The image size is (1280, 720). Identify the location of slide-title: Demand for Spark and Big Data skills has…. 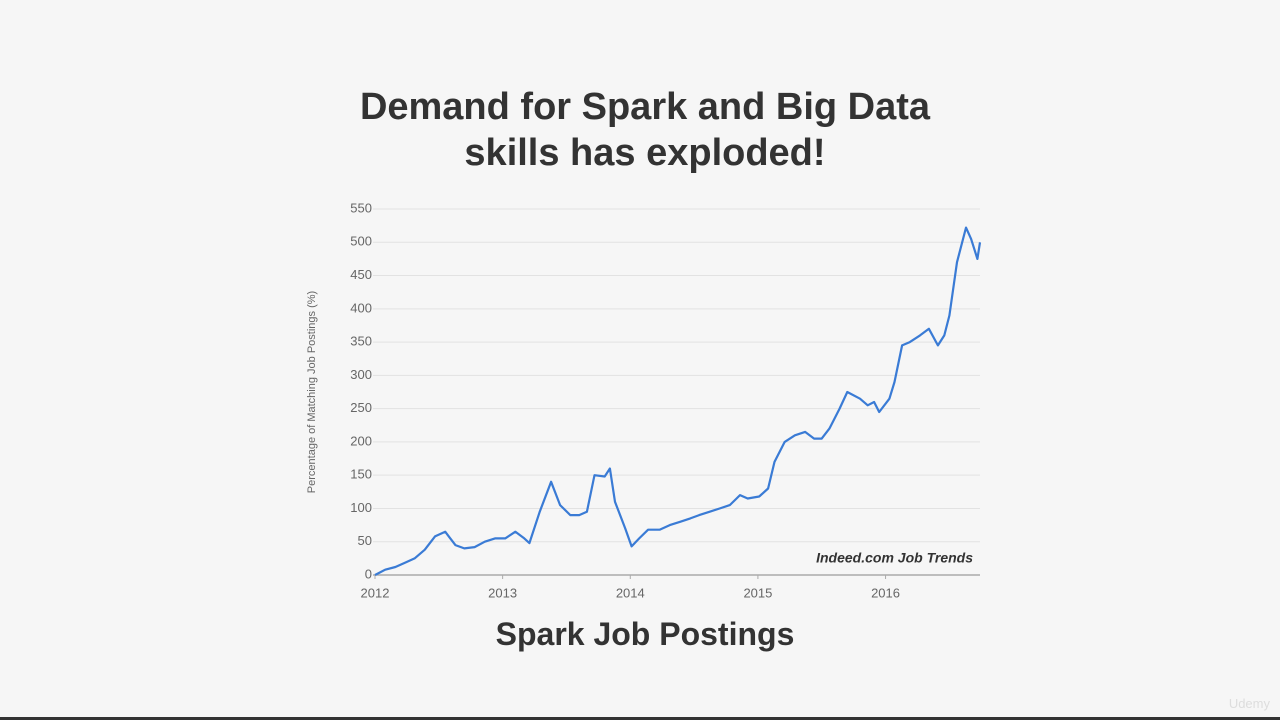
(645, 130).